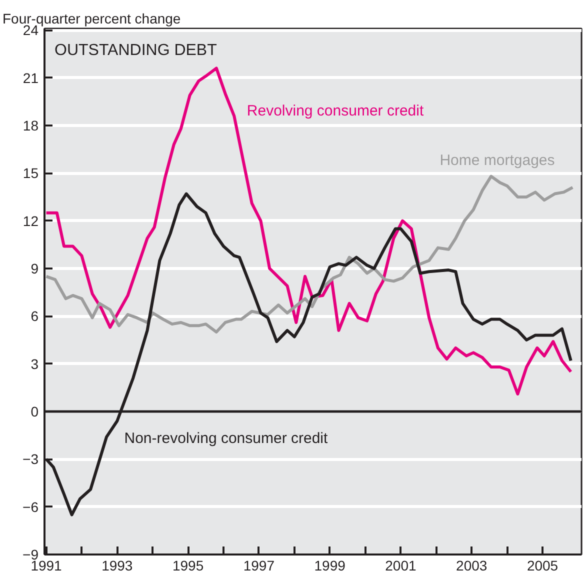  I want to click on x-tick-label: 2005, so click(542, 566).